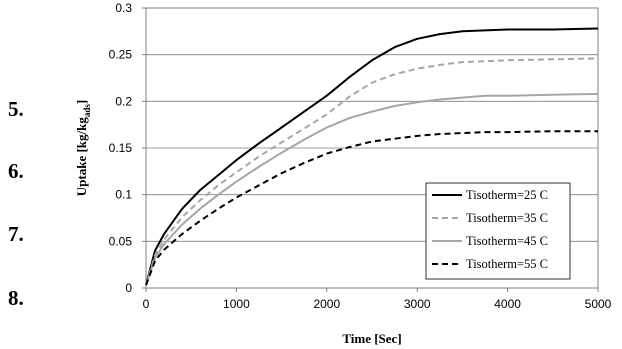  I want to click on x-tick-label-0: 0, so click(146, 304).